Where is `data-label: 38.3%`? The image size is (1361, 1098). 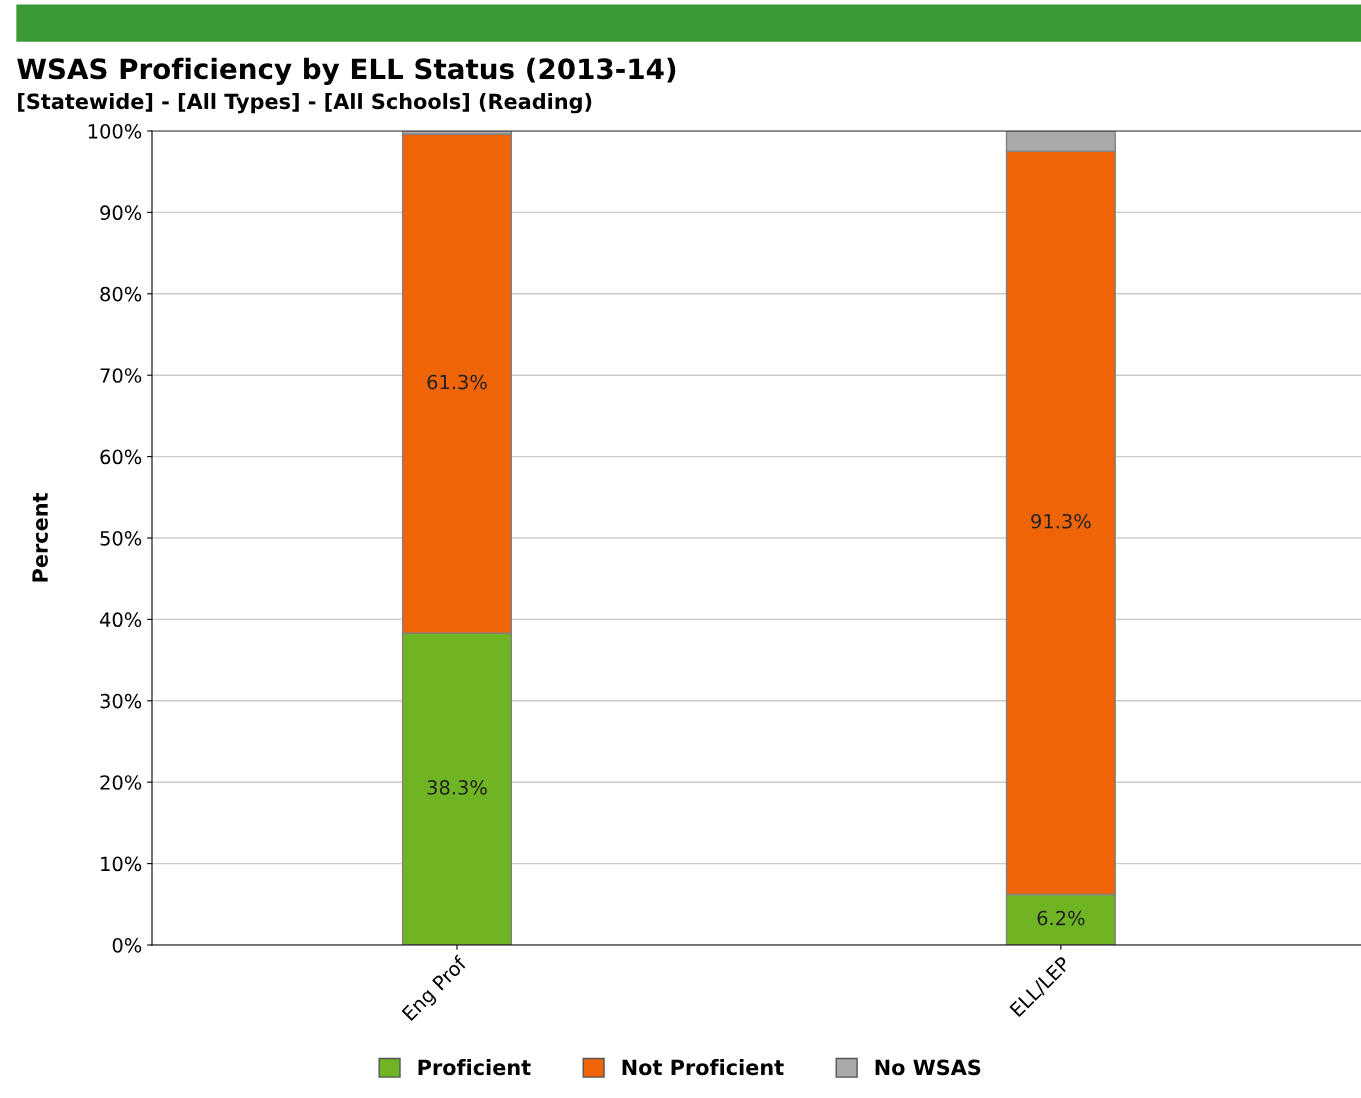 data-label: 38.3% is located at coordinates (457, 787).